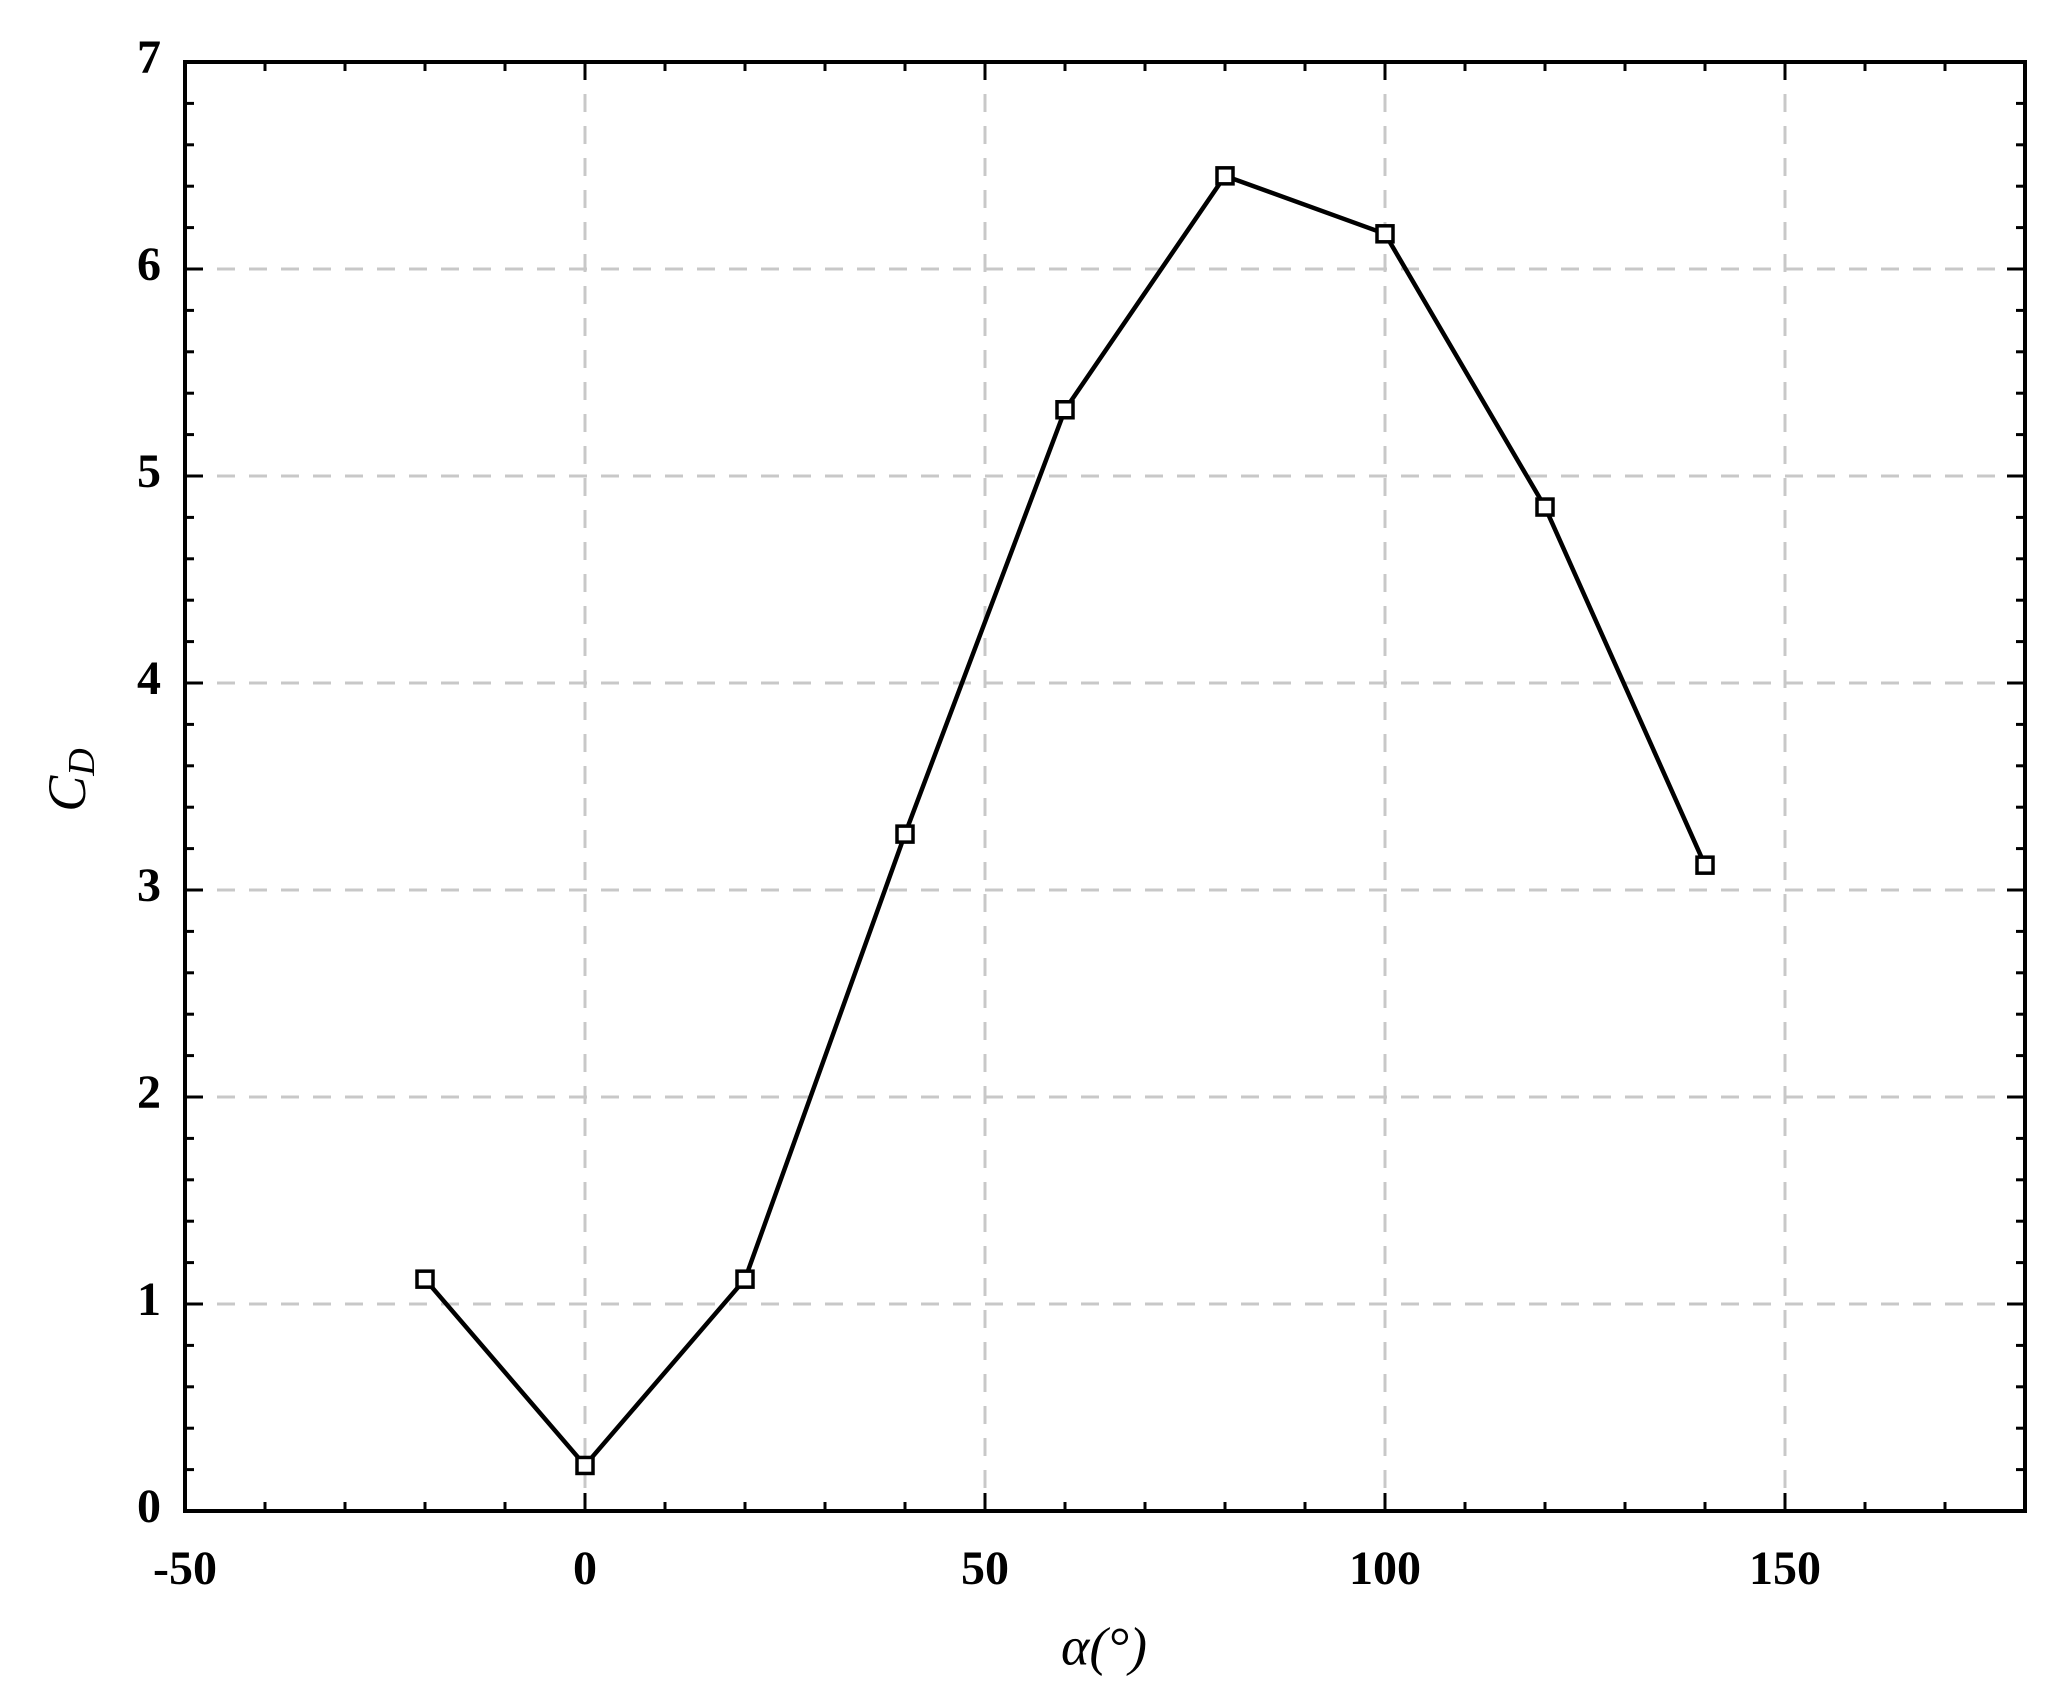  I want to click on y-tick-label: 2, so click(149, 1092).